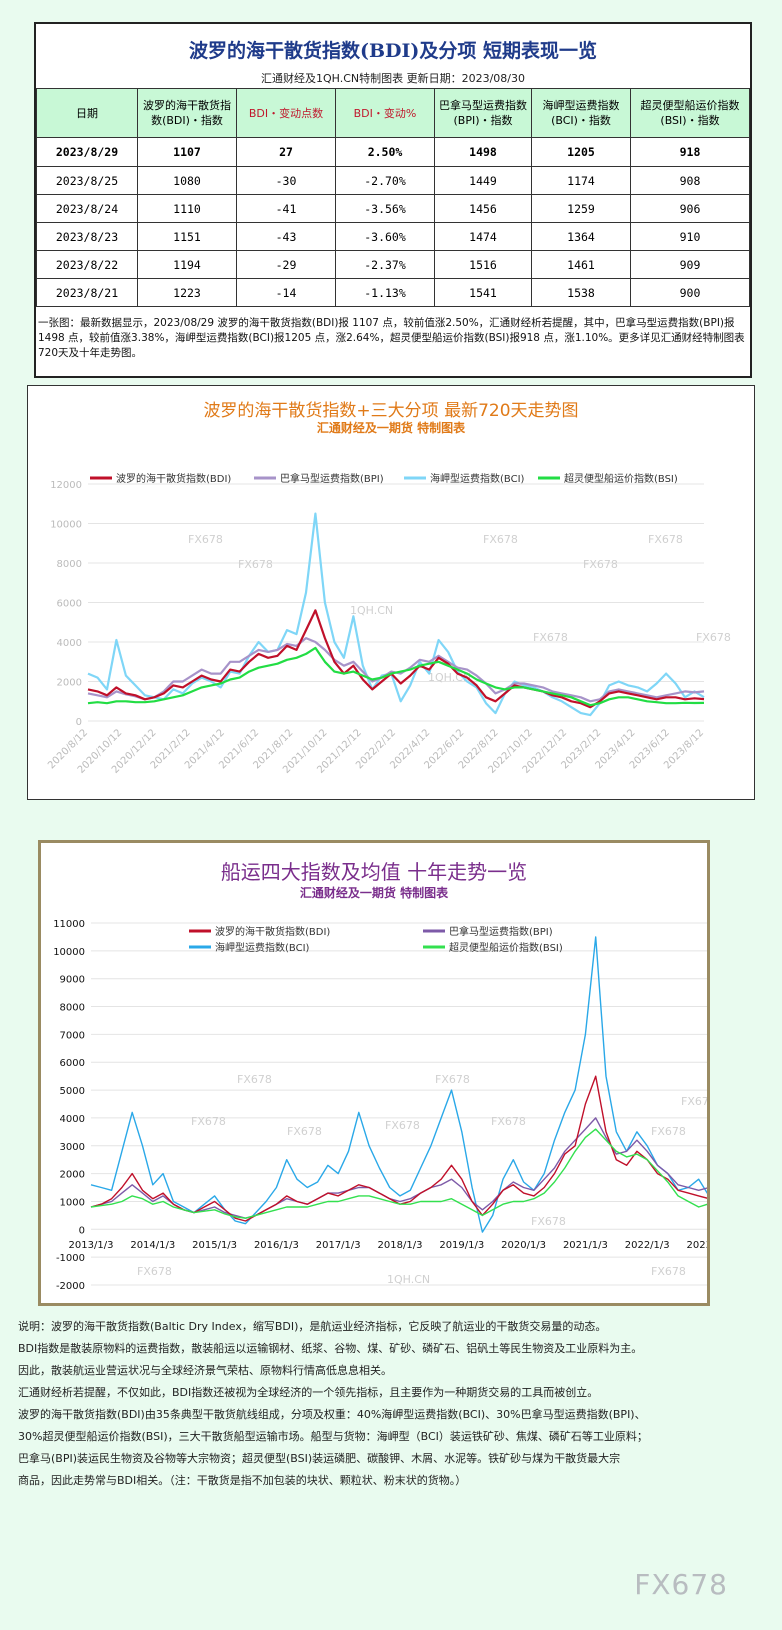 This screenshot has height=1630, width=782. Describe the element at coordinates (581, 180) in the screenshot. I see `table-cell: 1174` at that location.